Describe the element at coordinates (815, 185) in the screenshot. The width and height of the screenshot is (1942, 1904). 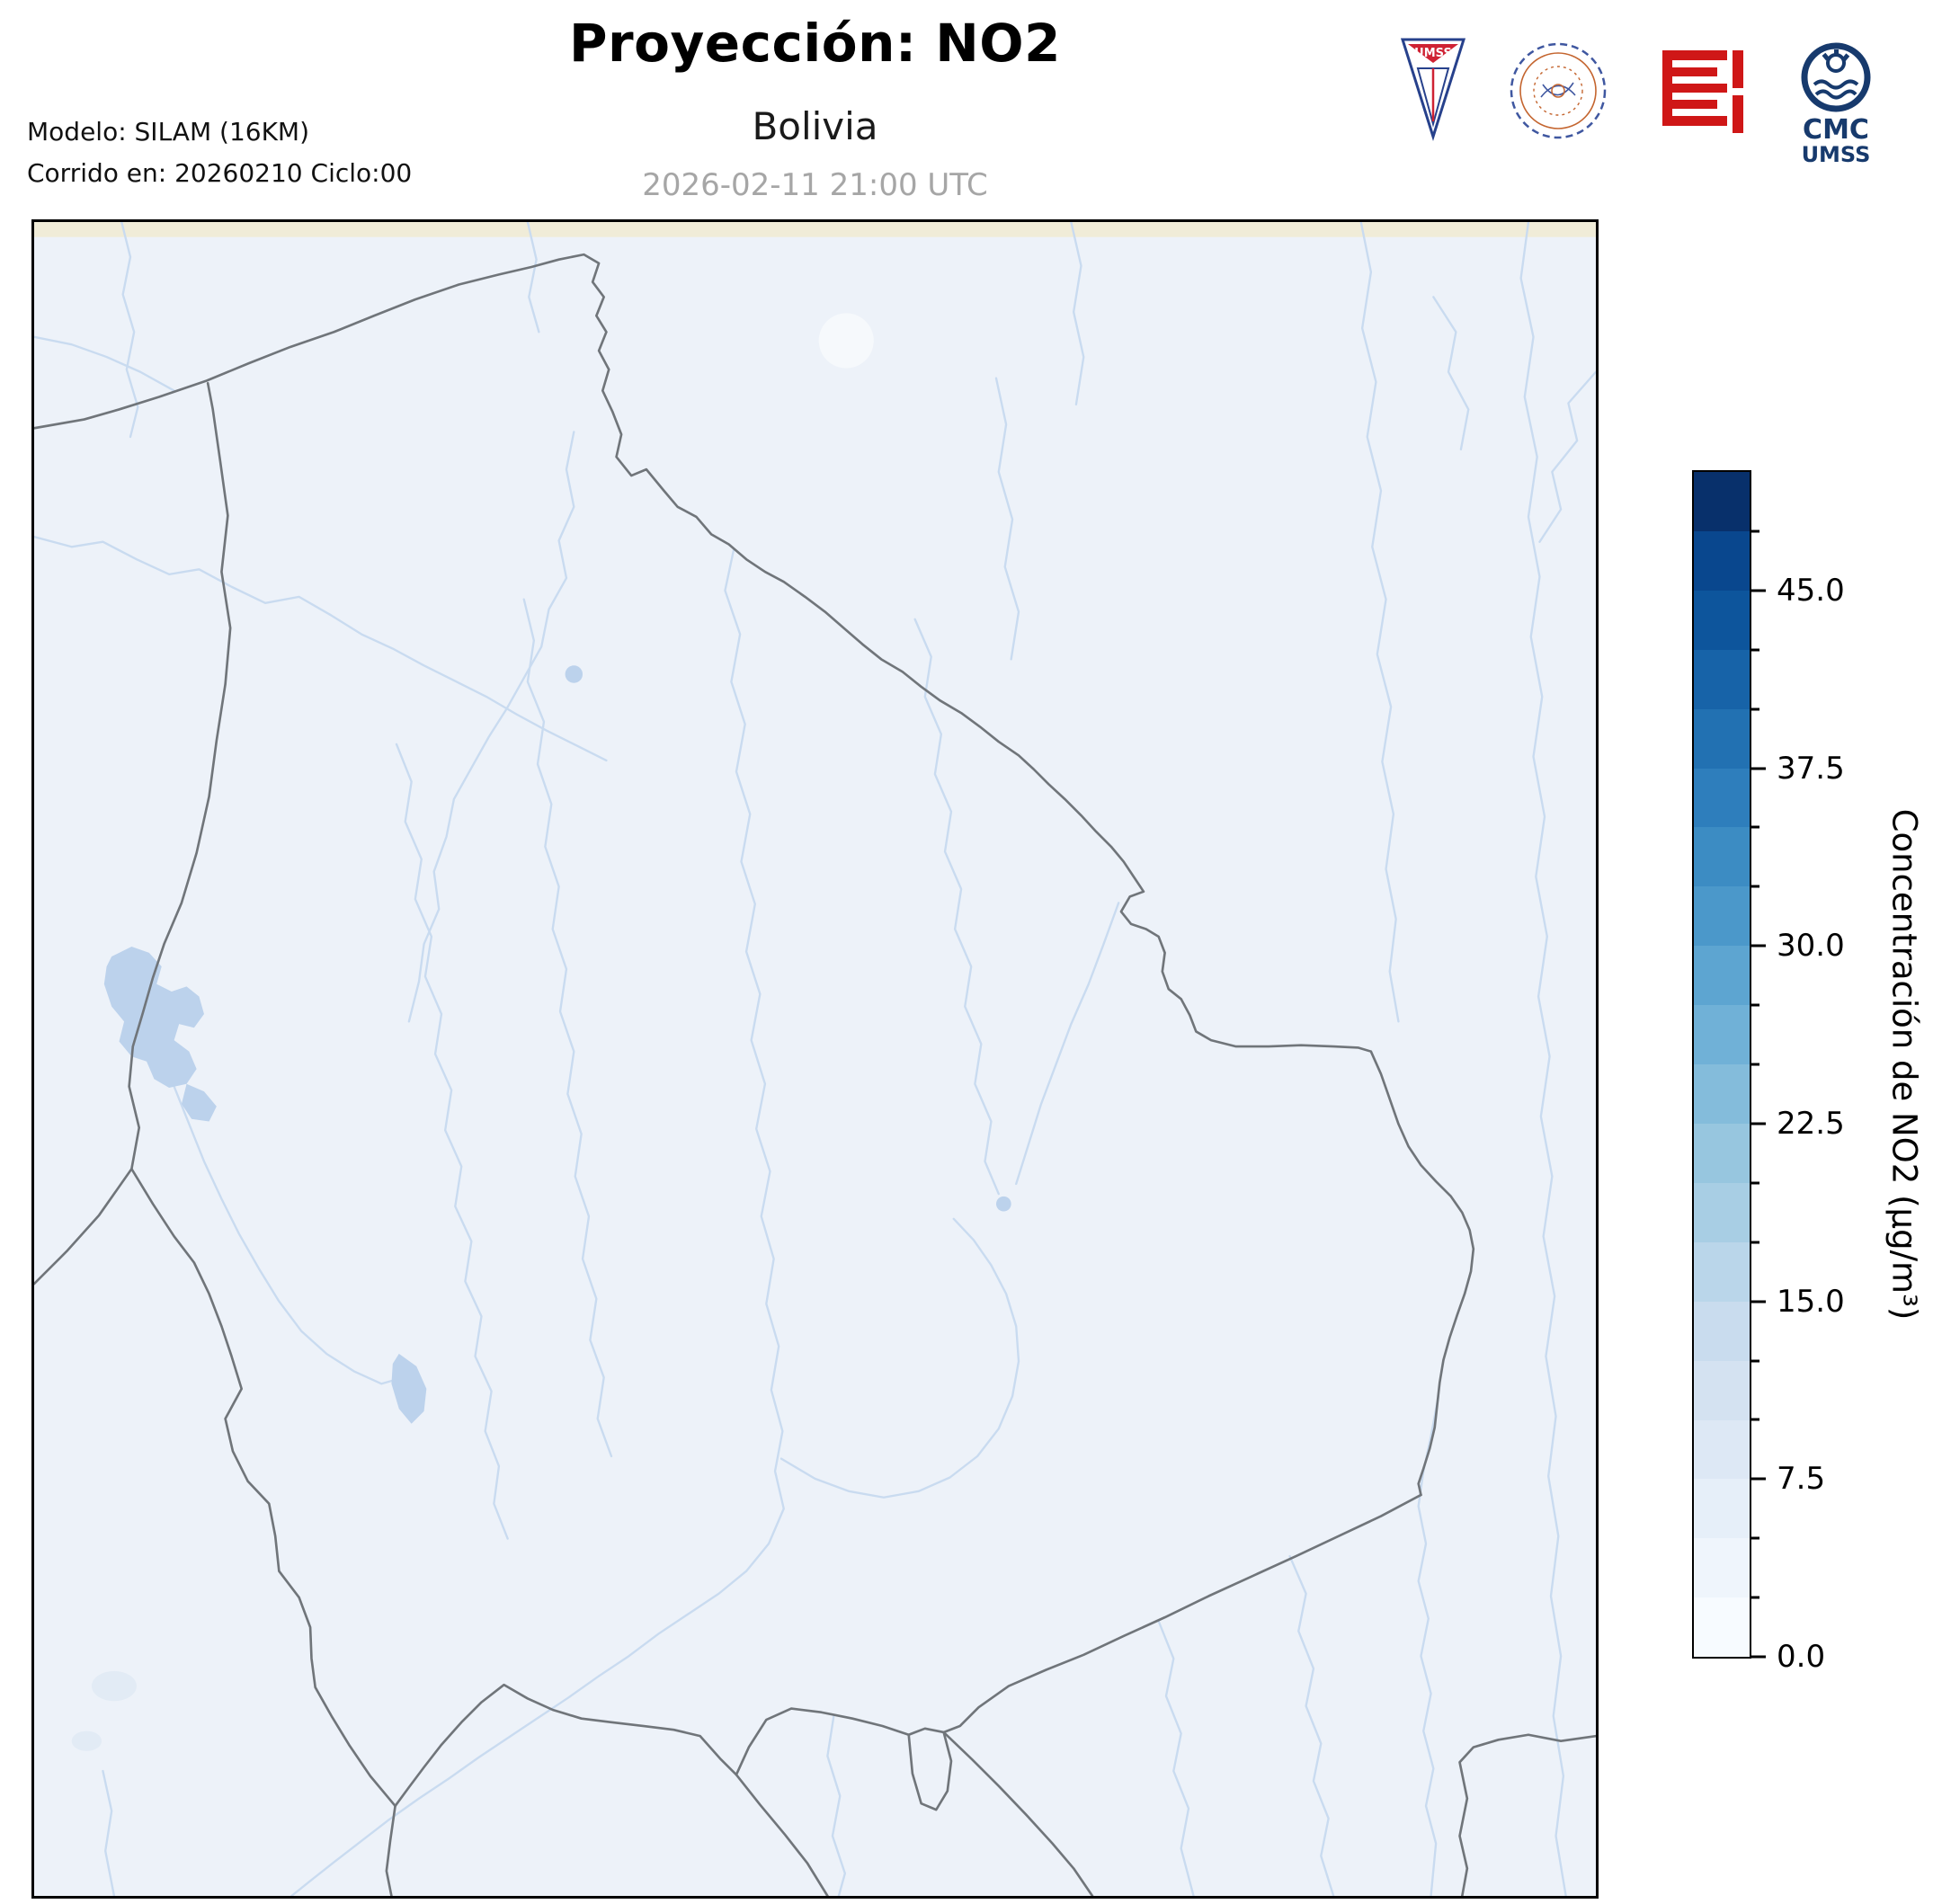
I see `valid-datetime: 2026-02-11 21:00 UTC` at that location.